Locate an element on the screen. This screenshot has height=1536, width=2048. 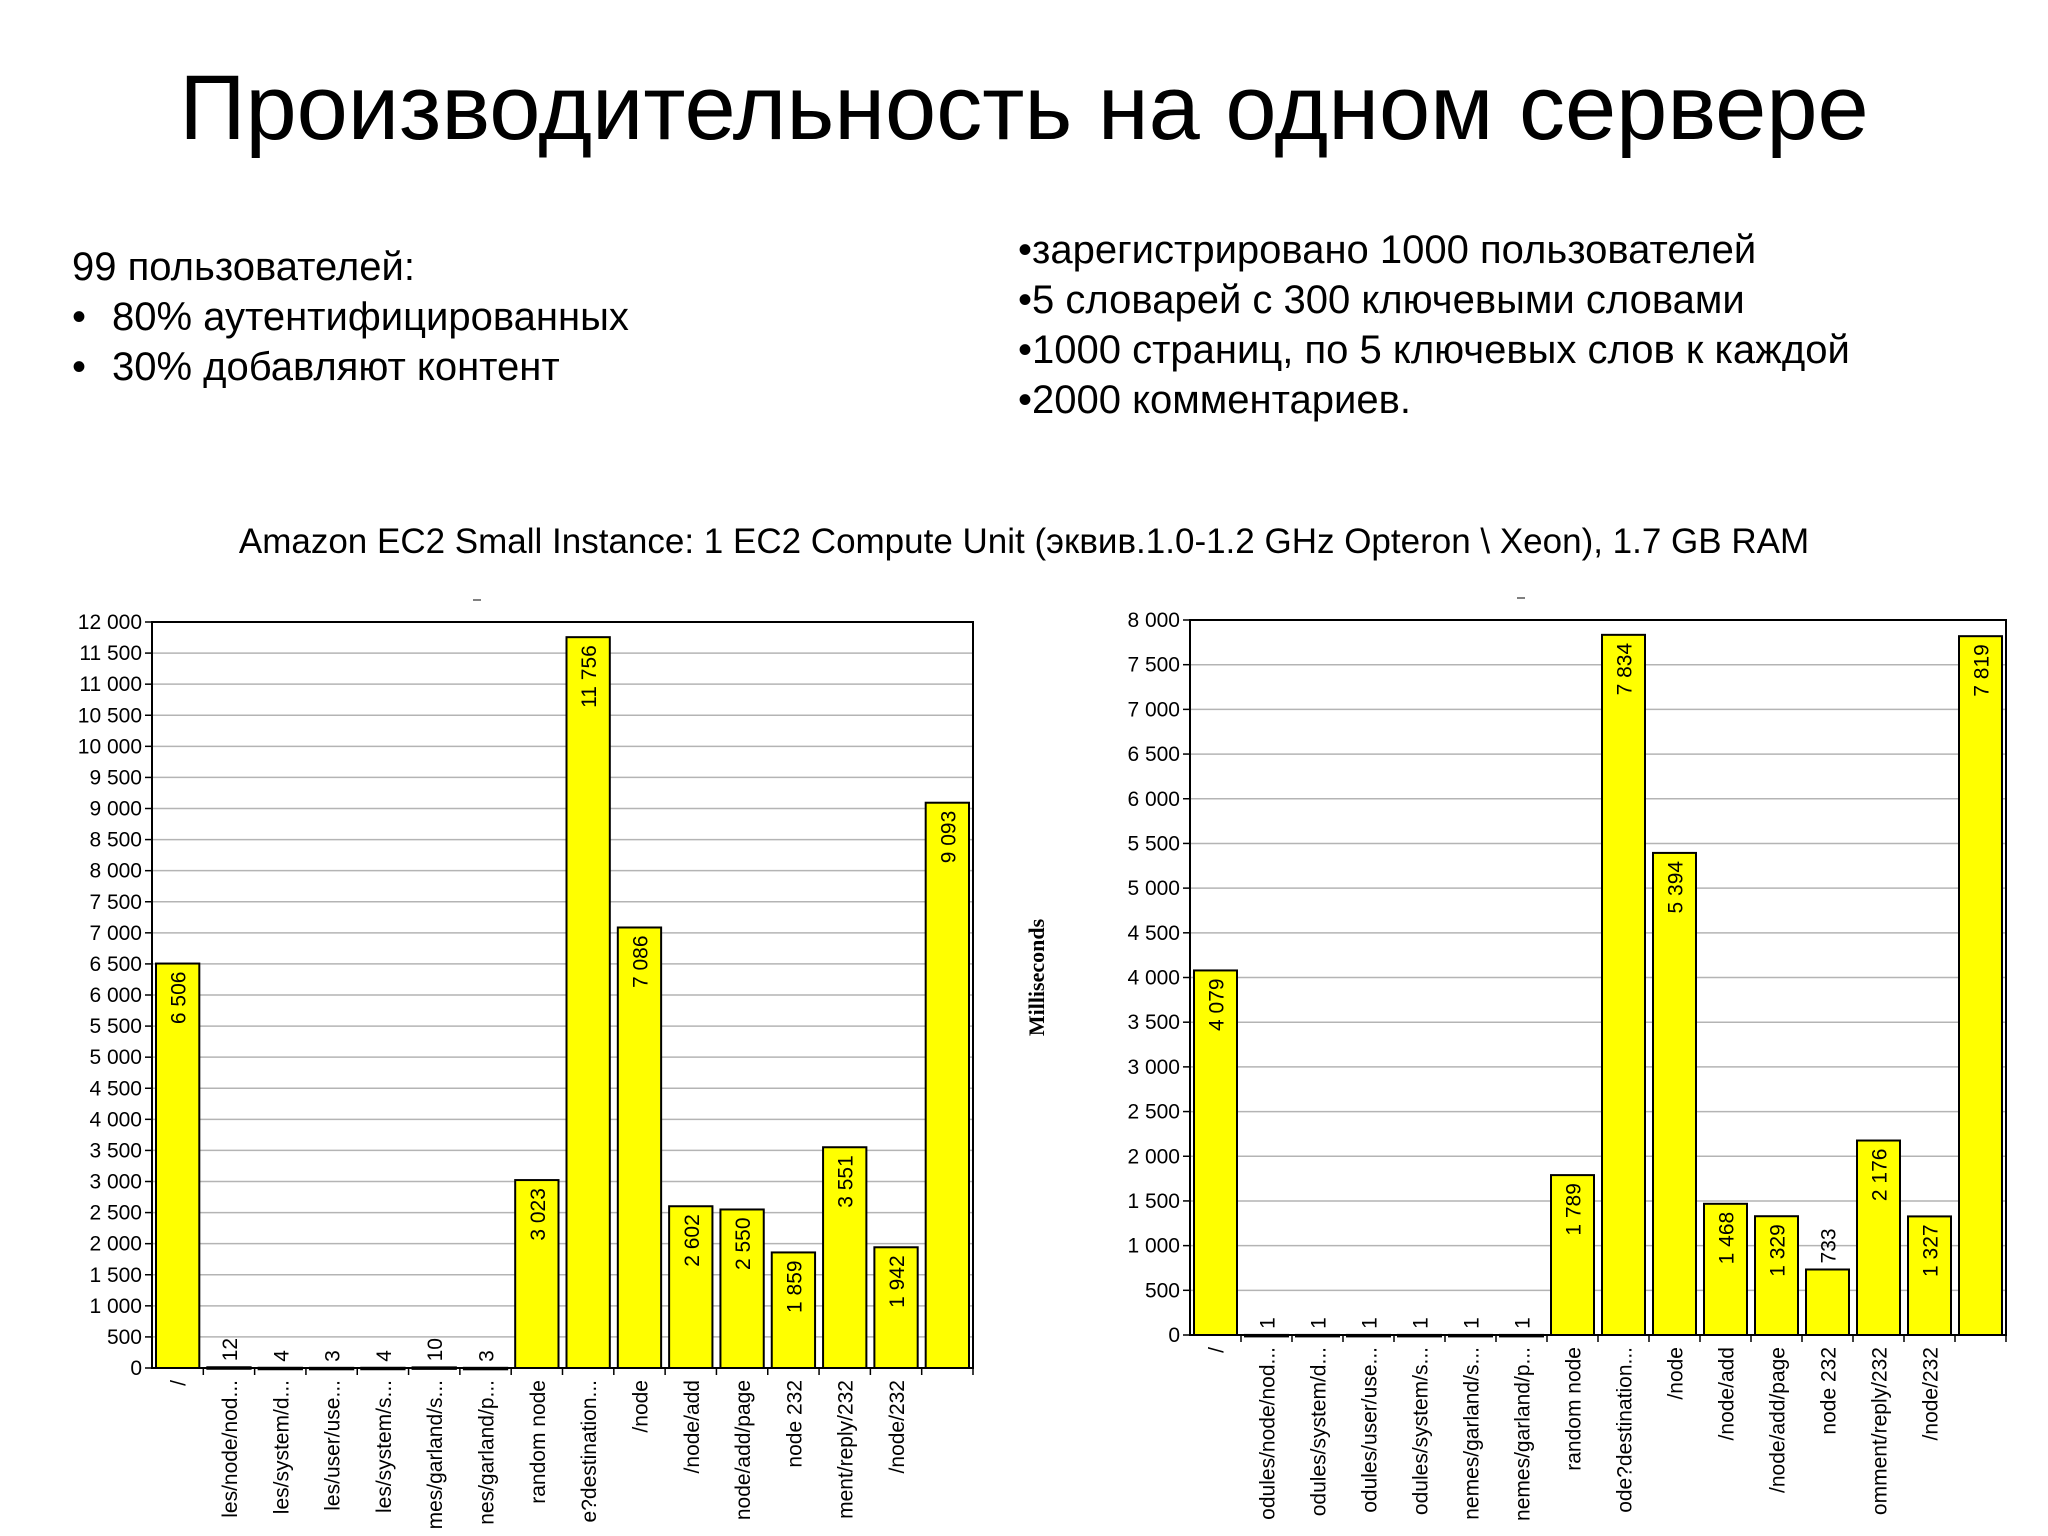
bar-value-label: 1 327 is located at coordinates (1931, 1250).